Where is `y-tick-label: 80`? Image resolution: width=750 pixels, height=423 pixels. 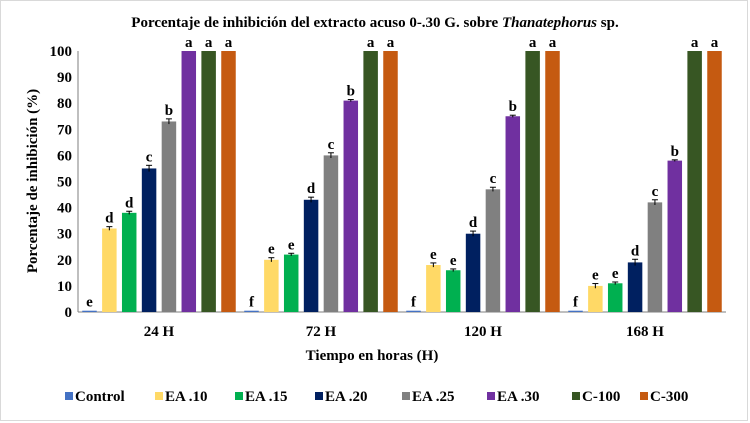
y-tick-label: 80 is located at coordinates (64, 104).